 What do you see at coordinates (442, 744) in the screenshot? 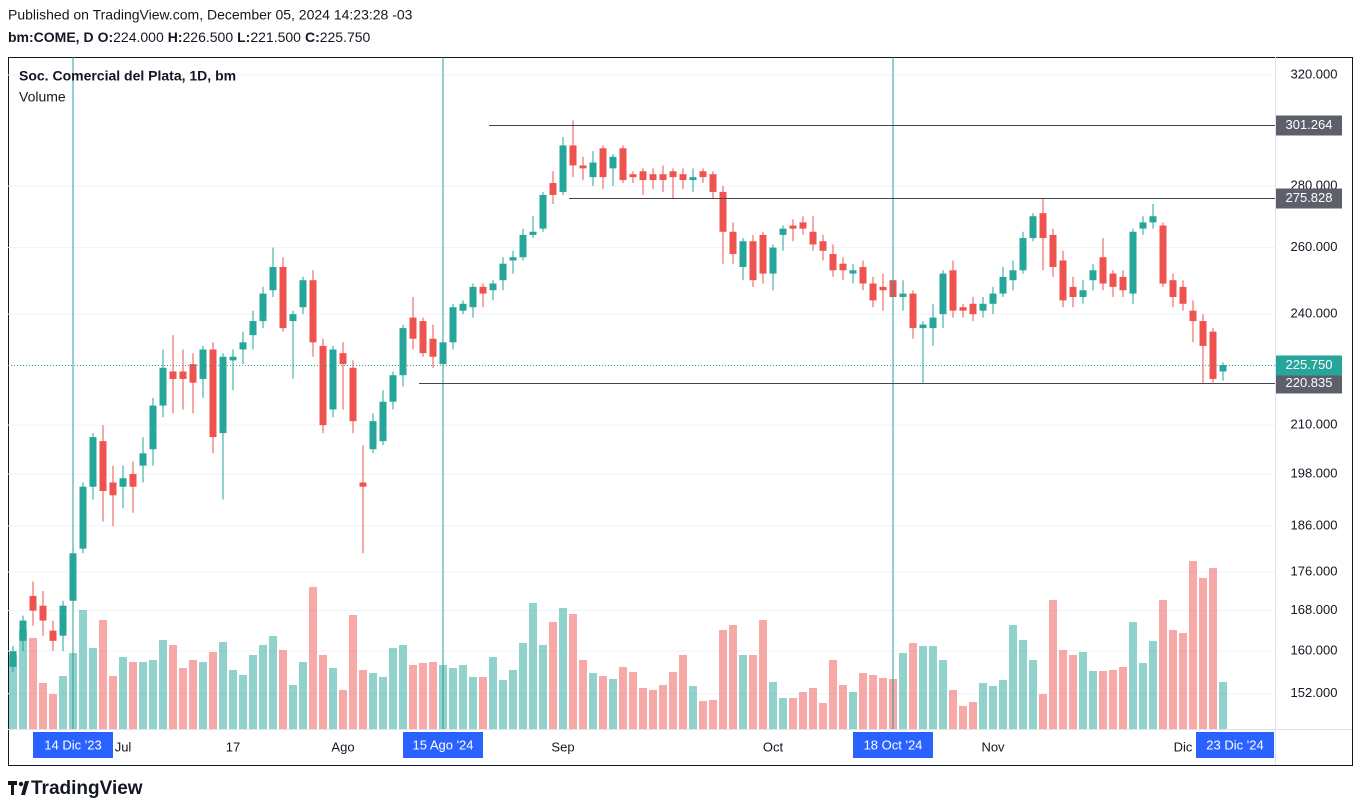
I see `date-marker-label: 15 Ago '24` at bounding box center [442, 744].